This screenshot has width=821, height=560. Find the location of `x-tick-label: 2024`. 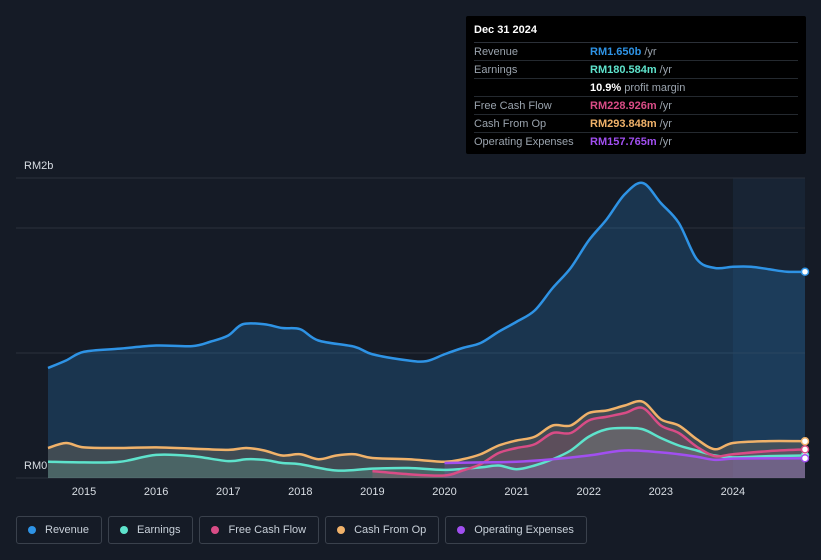

x-tick-label: 2024 is located at coordinates (733, 492).